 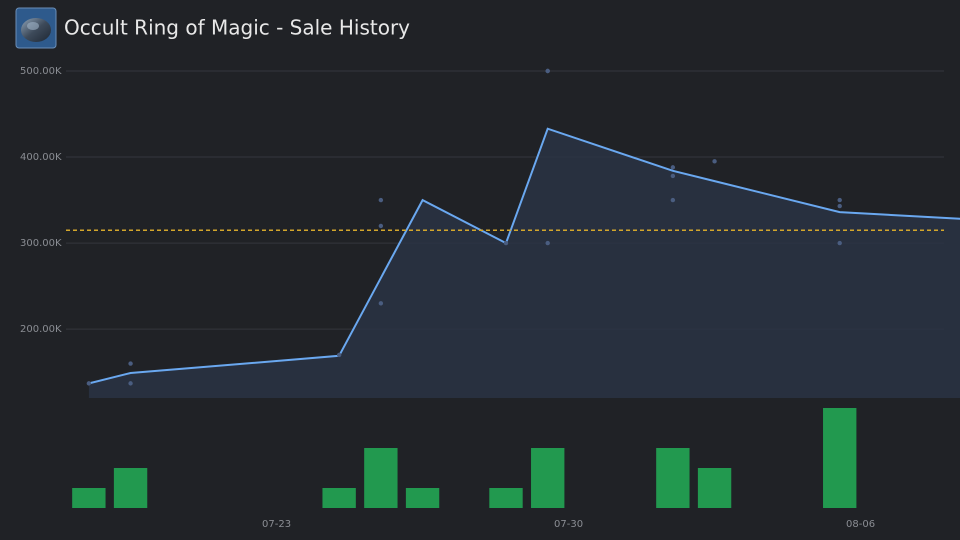 What do you see at coordinates (41, 329) in the screenshot?
I see `y-tick-label: 200.00K` at bounding box center [41, 329].